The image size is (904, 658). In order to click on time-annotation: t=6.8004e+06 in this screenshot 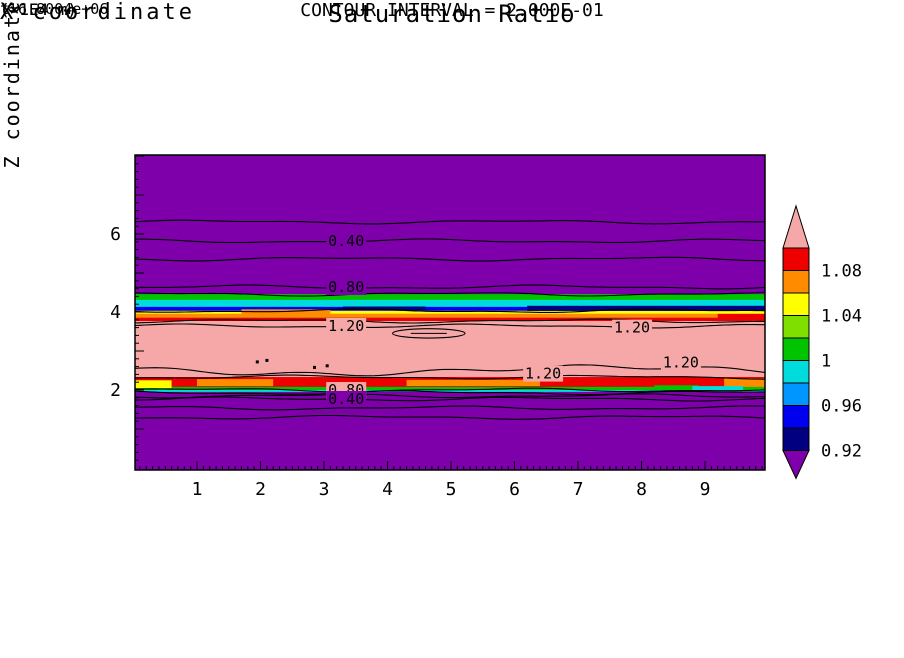, I will do `click(54, 9)`.